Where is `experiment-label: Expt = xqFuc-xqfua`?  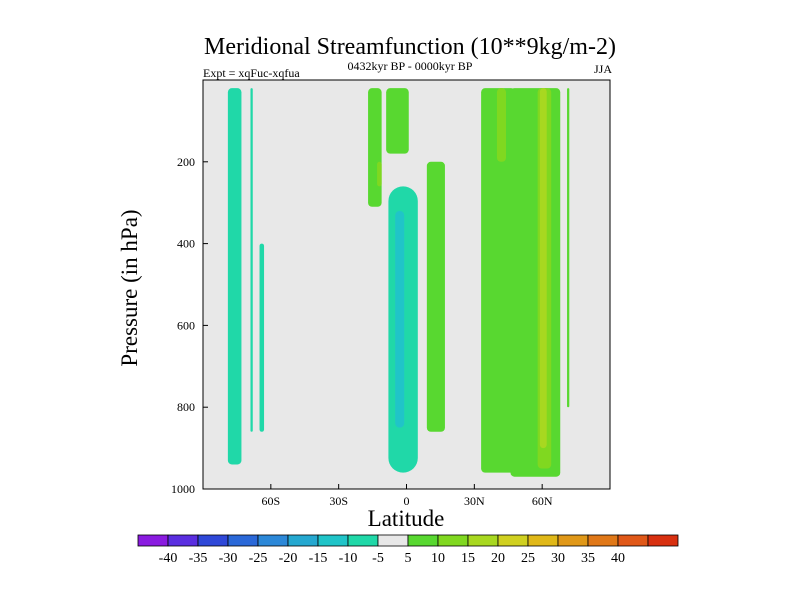
experiment-label: Expt = xqFuc-xqfua is located at coordinates (251, 73).